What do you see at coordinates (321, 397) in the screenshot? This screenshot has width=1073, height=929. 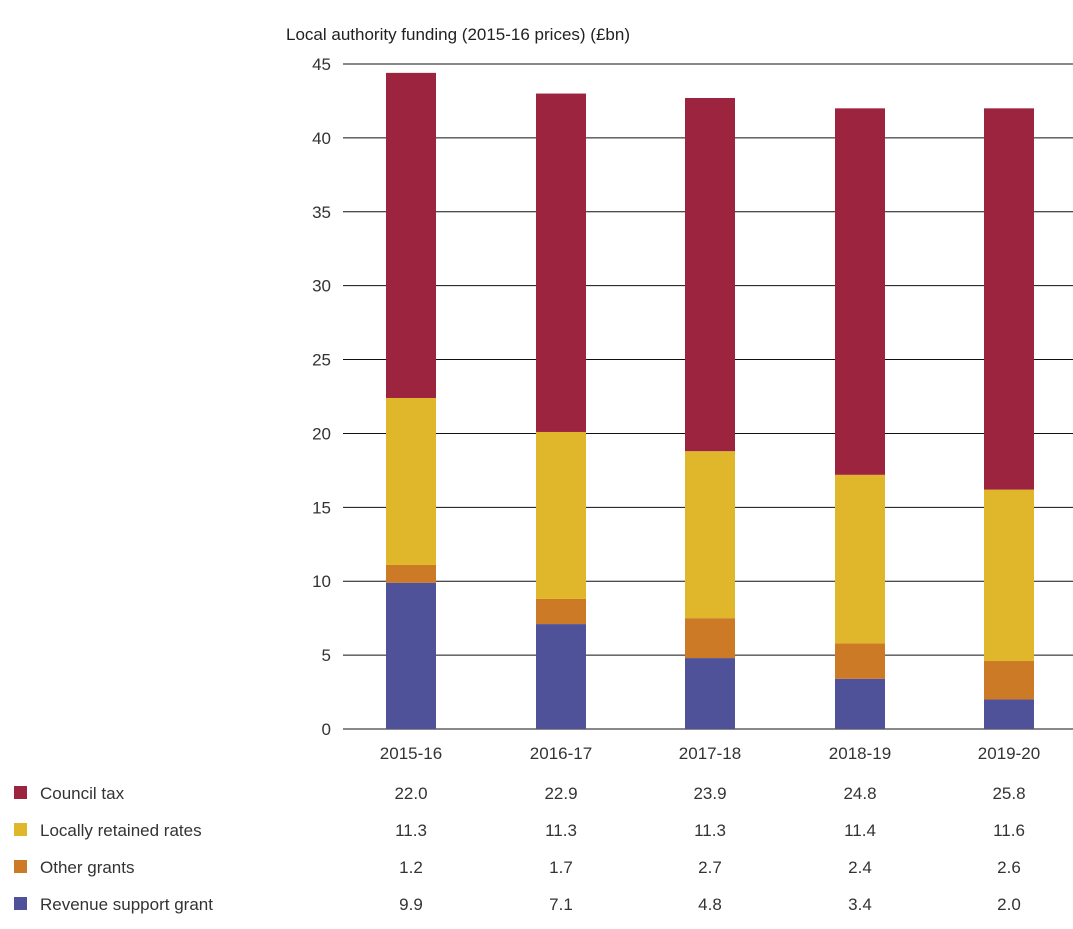 I see `y-axis-ticks: 0 5 10 15 20 25 30 35 40 45` at bounding box center [321, 397].